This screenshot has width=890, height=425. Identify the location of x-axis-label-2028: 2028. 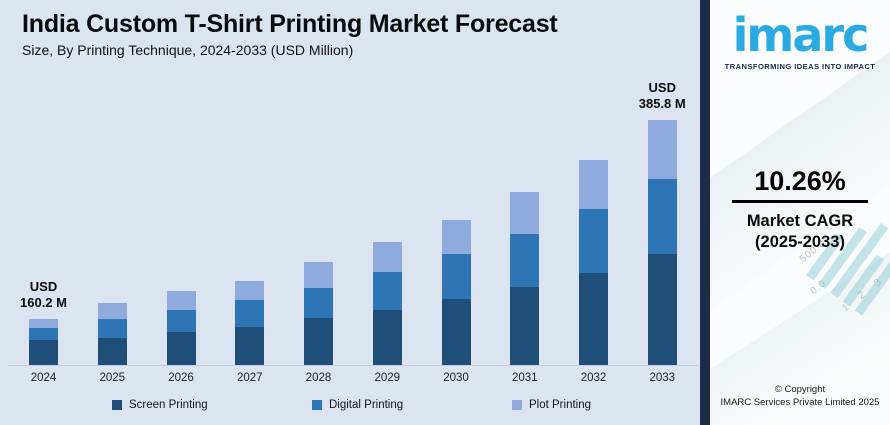
(318, 378).